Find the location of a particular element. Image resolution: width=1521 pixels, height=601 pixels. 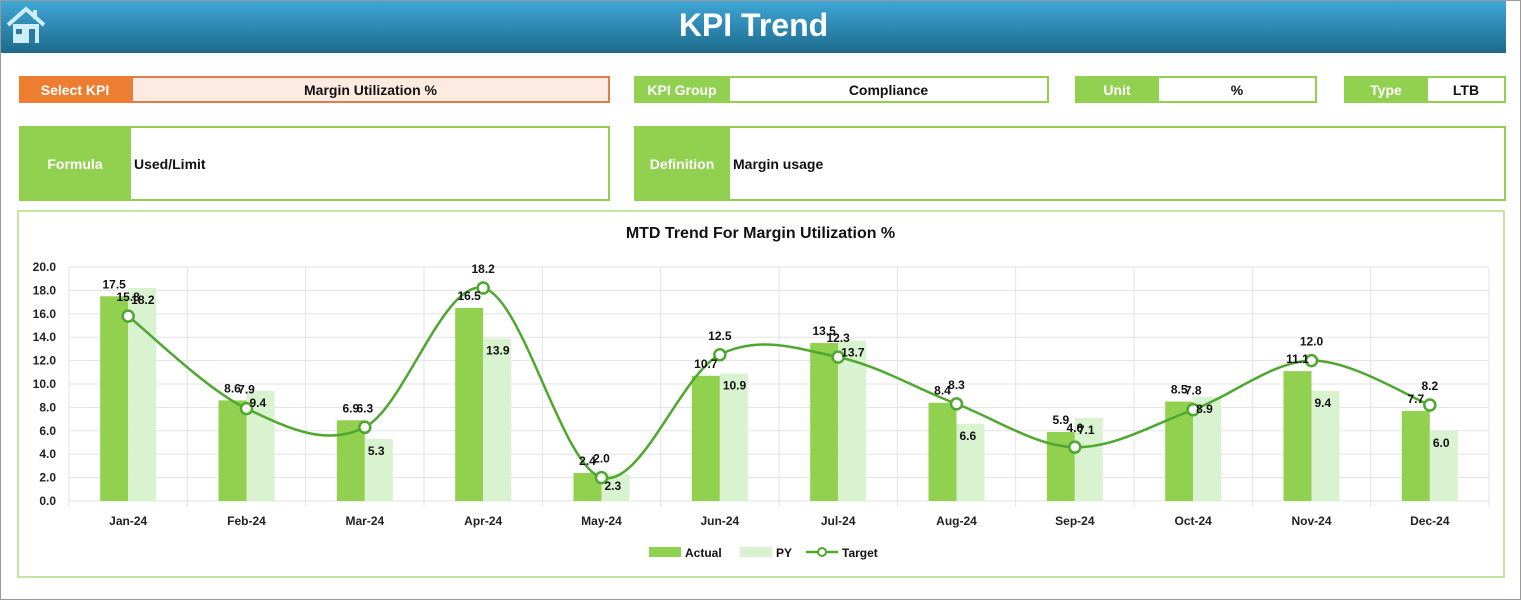

unit-value: % is located at coordinates (1237, 89).